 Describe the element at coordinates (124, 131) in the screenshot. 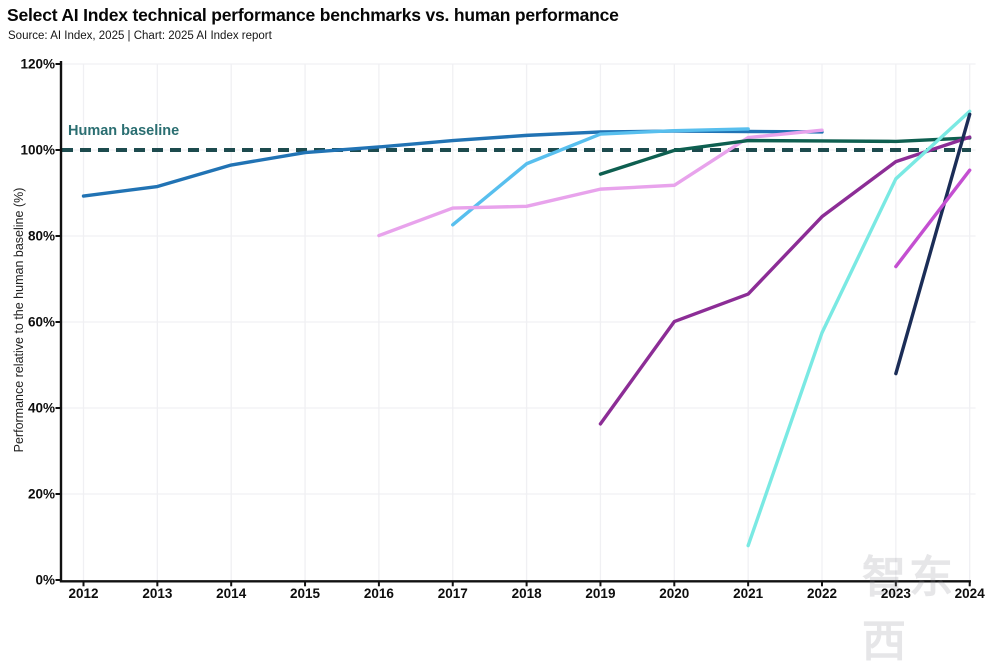

I see `human-baseline-label: Human baseline` at that location.